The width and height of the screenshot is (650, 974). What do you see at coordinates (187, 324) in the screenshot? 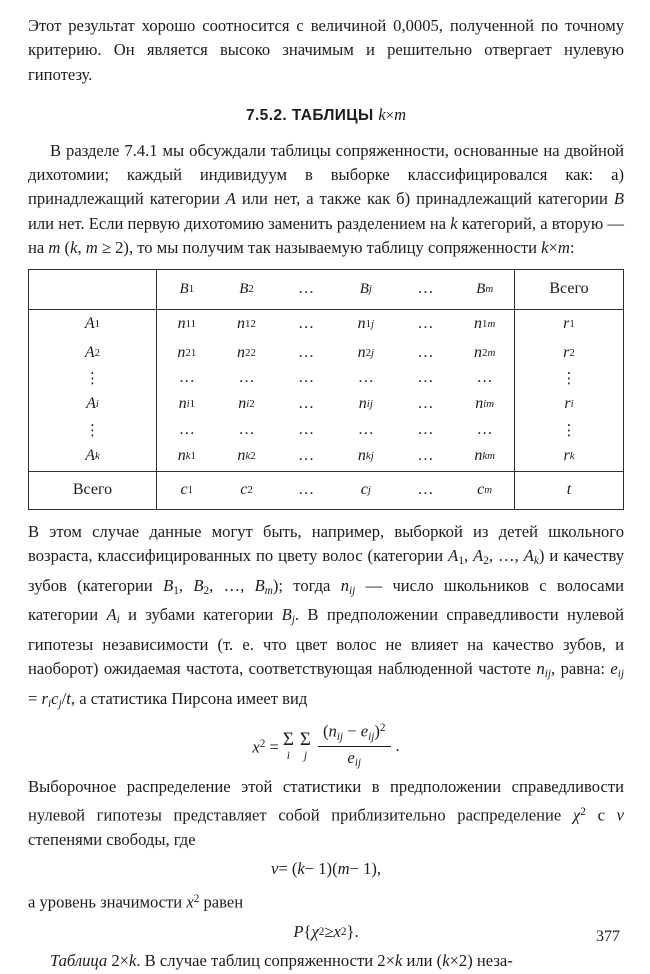
I see `cell-n11: n 11` at bounding box center [187, 324].